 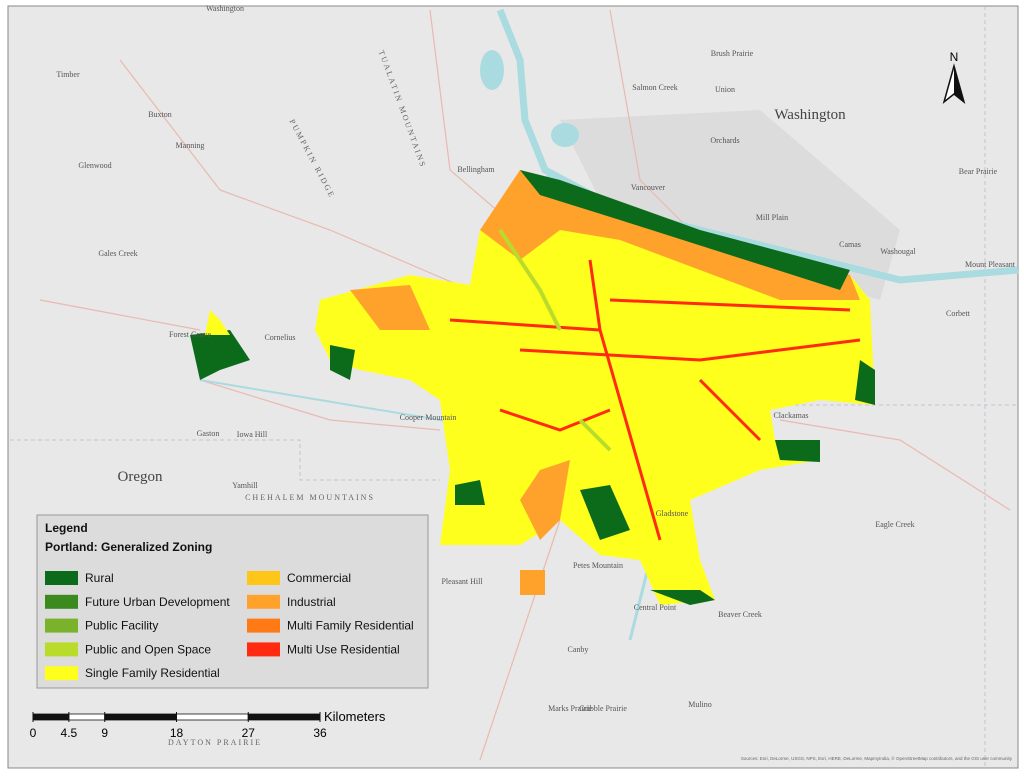 What do you see at coordinates (311, 602) in the screenshot?
I see `legend-label: Industrial` at bounding box center [311, 602].